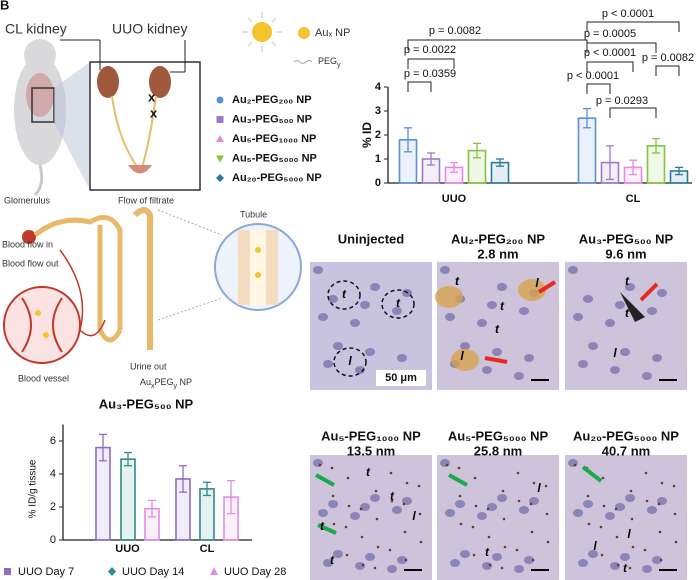  I want to click on text-part: y, so click(339, 65).